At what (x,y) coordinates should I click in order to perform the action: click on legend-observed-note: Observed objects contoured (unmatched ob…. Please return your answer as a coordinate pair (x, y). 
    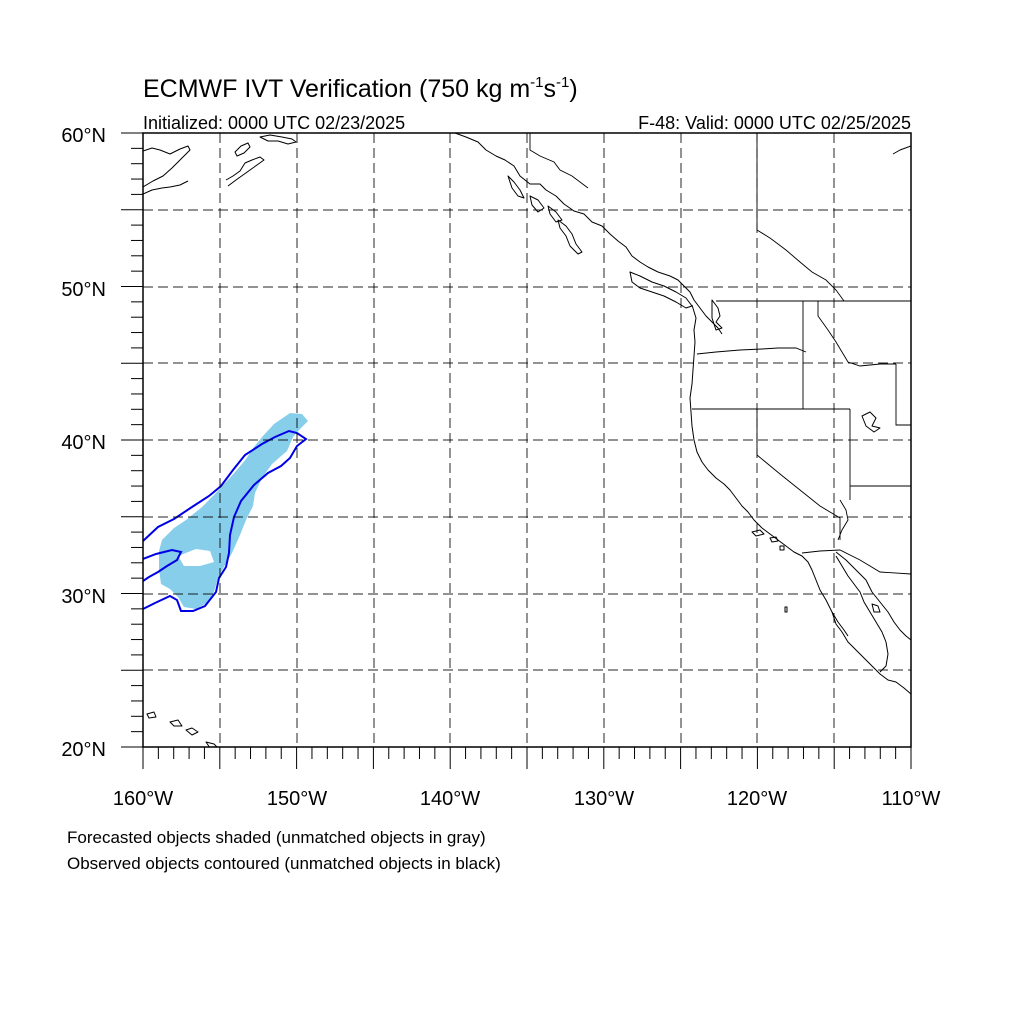
    Looking at the image, I should click on (284, 863).